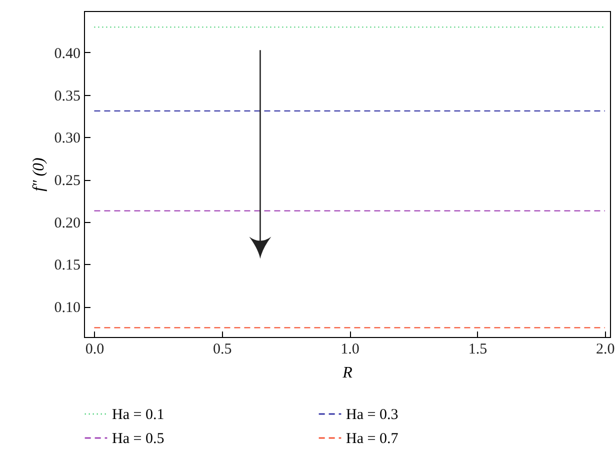 The height and width of the screenshot is (462, 616). Describe the element at coordinates (605, 350) in the screenshot. I see `x-tick-label: 2.0` at that location.